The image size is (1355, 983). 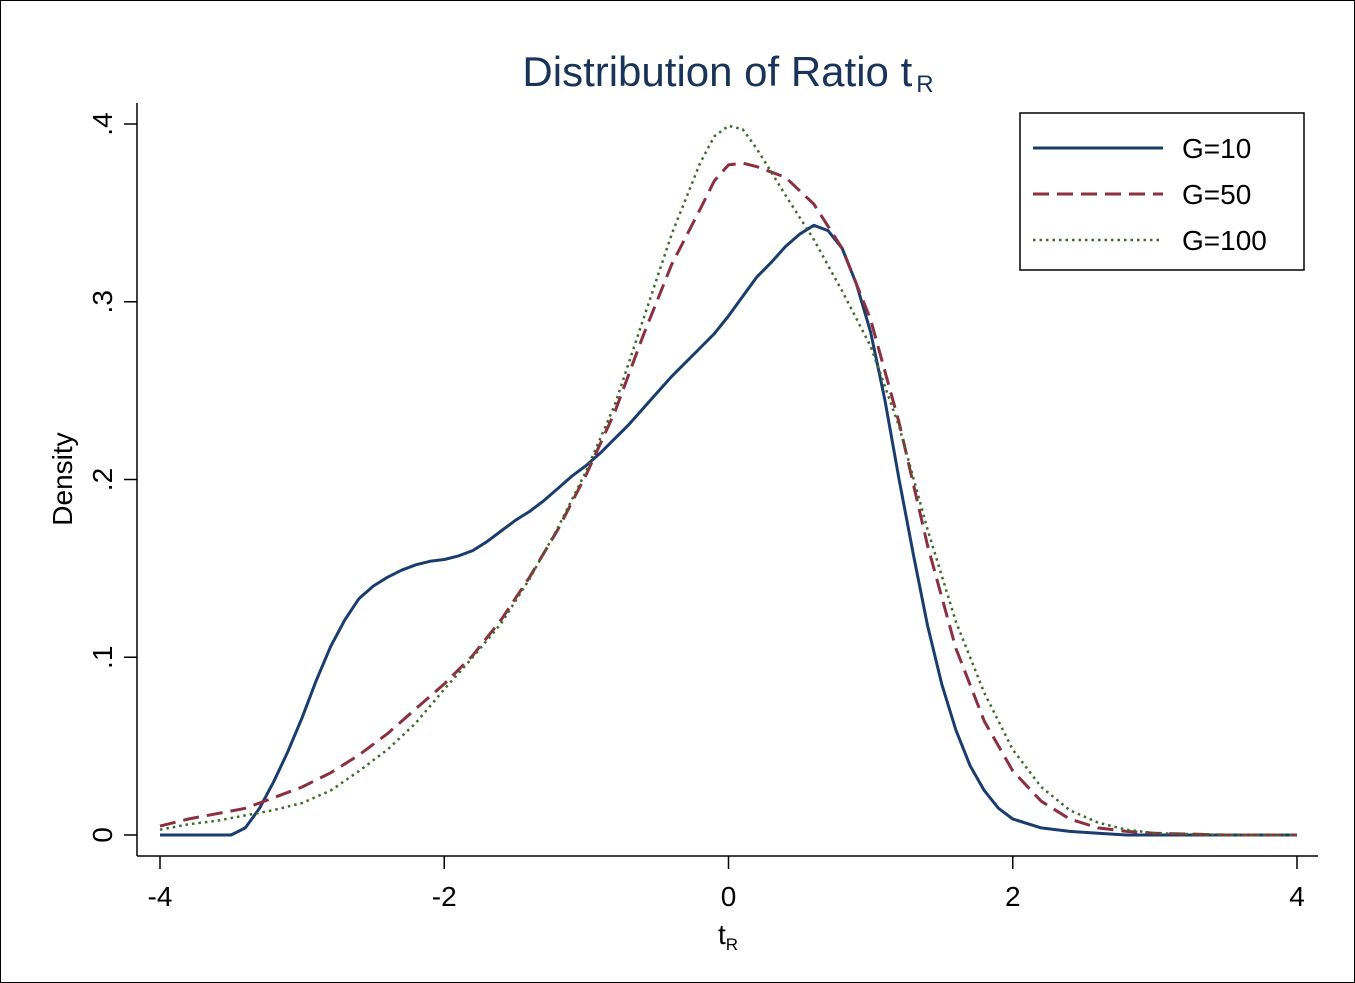 What do you see at coordinates (729, 896) in the screenshot?
I see `x-tick-label: 0` at bounding box center [729, 896].